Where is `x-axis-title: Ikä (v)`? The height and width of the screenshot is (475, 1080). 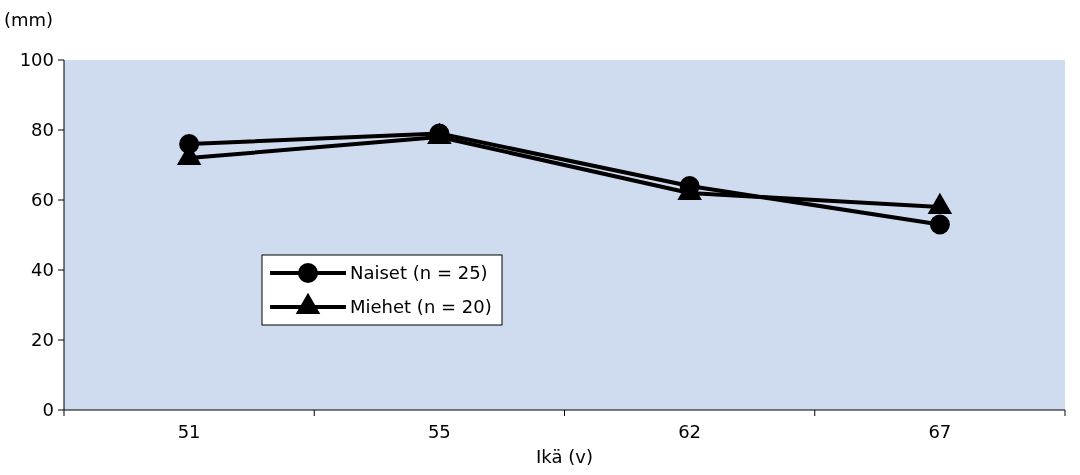
x-axis-title: Ikä (v) is located at coordinates (564, 456).